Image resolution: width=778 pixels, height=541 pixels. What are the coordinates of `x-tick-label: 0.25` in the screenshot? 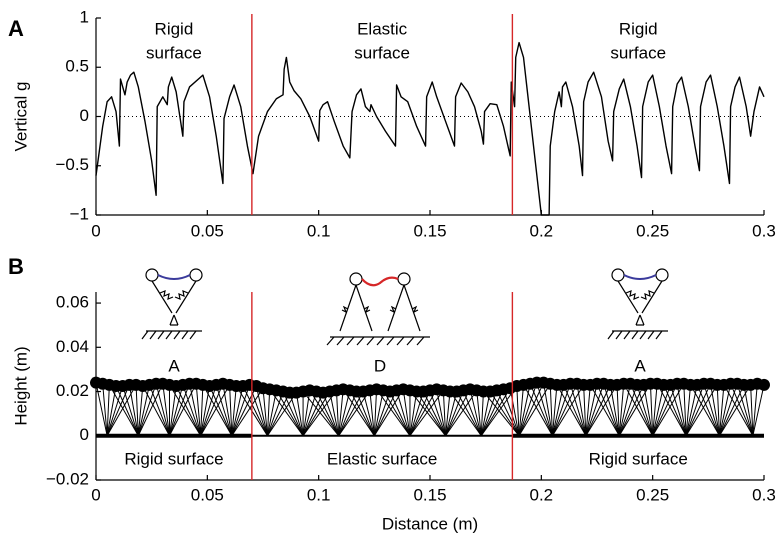 It's located at (652, 494).